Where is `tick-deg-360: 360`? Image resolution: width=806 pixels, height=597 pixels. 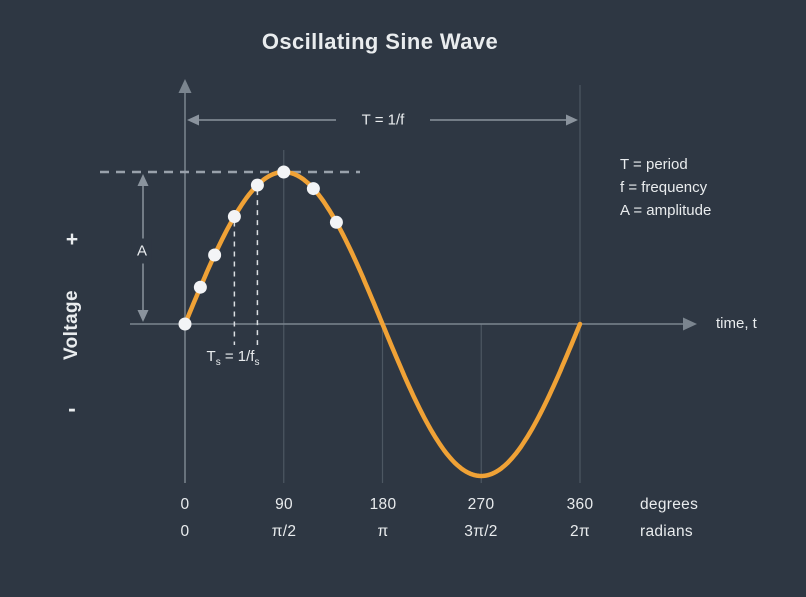
tick-deg-360: 360 is located at coordinates (580, 504).